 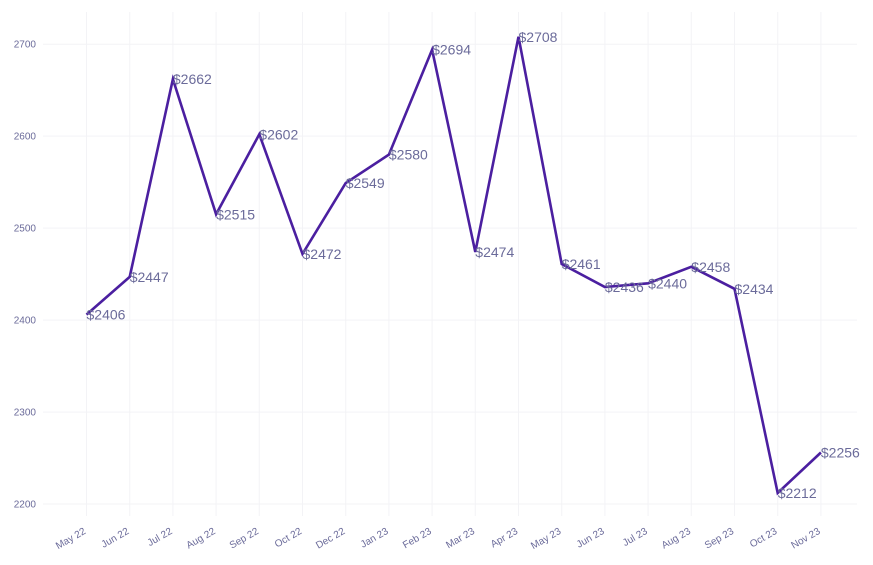 What do you see at coordinates (805, 539) in the screenshot?
I see `x-tick-label: Nov 23` at bounding box center [805, 539].